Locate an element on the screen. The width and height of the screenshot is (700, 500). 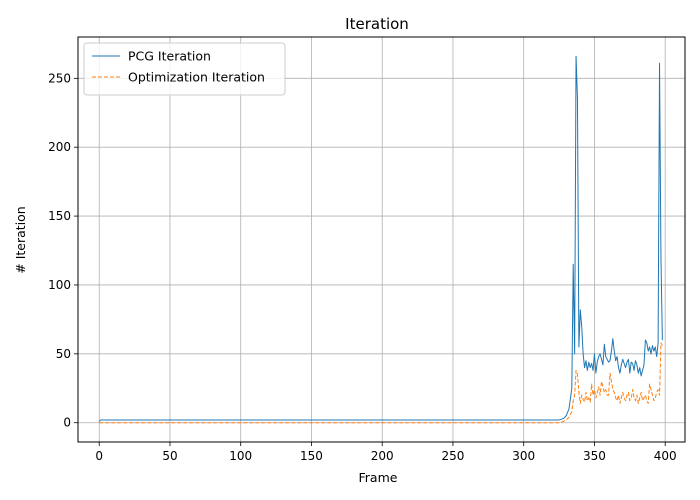
y-tick-label: 50 is located at coordinates (63, 354).